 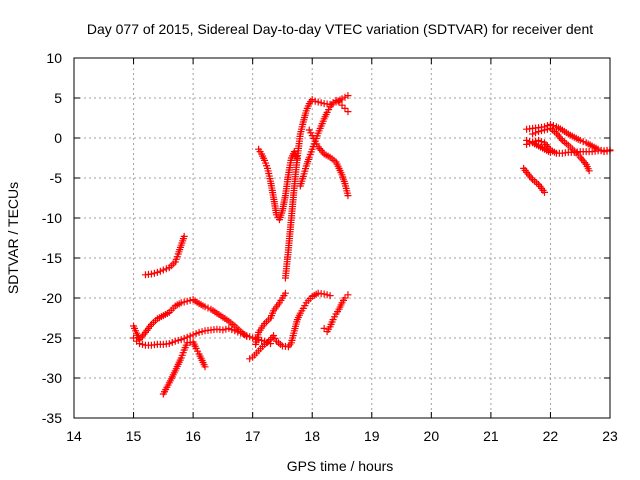 What do you see at coordinates (58, 138) in the screenshot?
I see `y-tick-label: 0` at bounding box center [58, 138].